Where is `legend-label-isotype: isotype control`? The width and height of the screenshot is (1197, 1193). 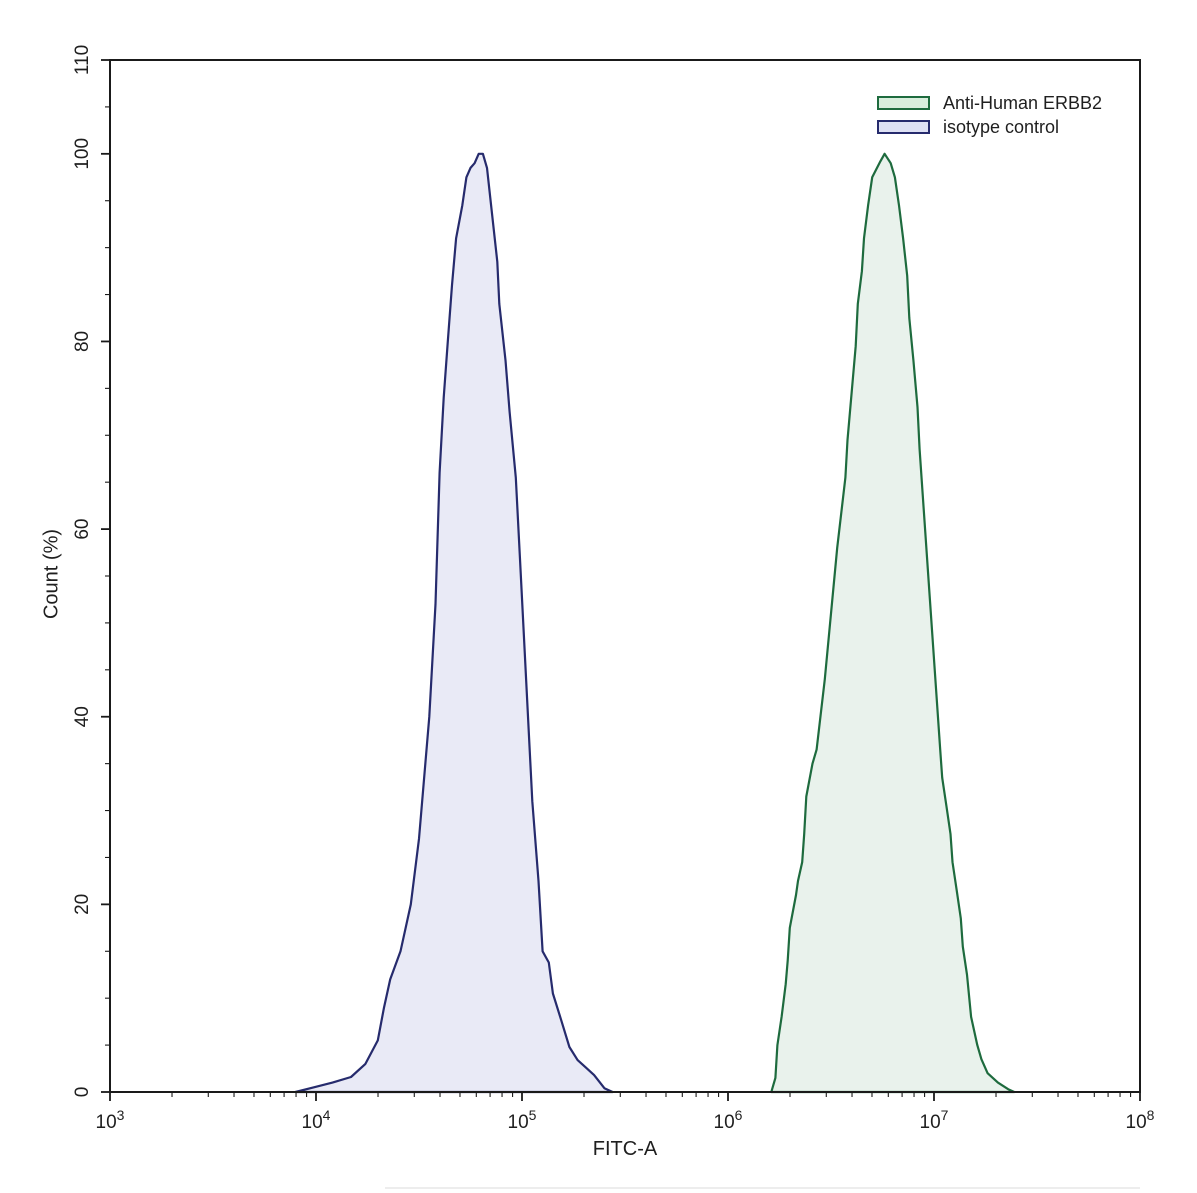
legend-label-isotype: isotype control is located at coordinates (1001, 127).